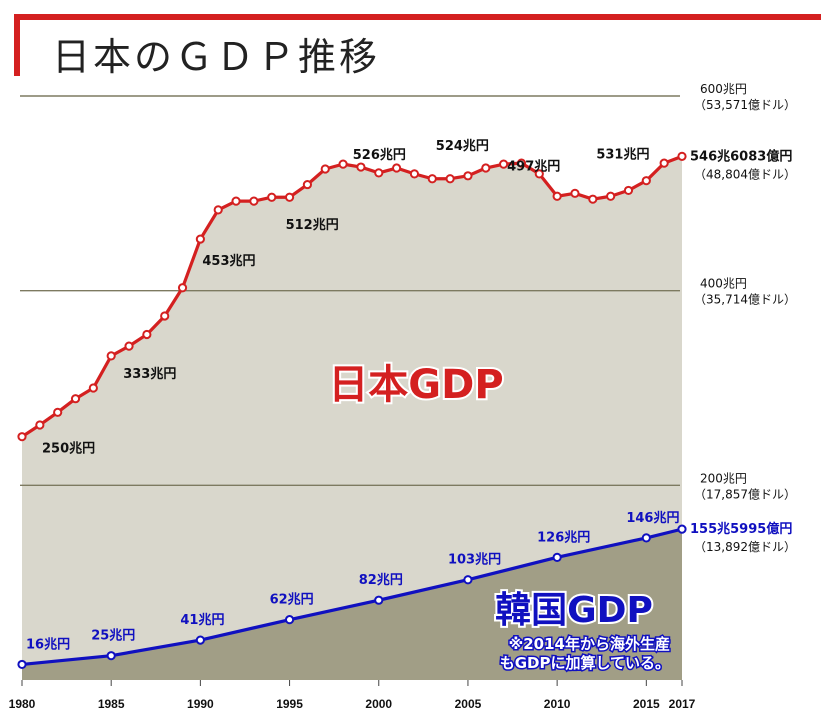 The width and height of the screenshot is (821, 721). Describe the element at coordinates (533, 166) in the screenshot. I see `japan-gdp-label-2010: 497兆円` at that location.